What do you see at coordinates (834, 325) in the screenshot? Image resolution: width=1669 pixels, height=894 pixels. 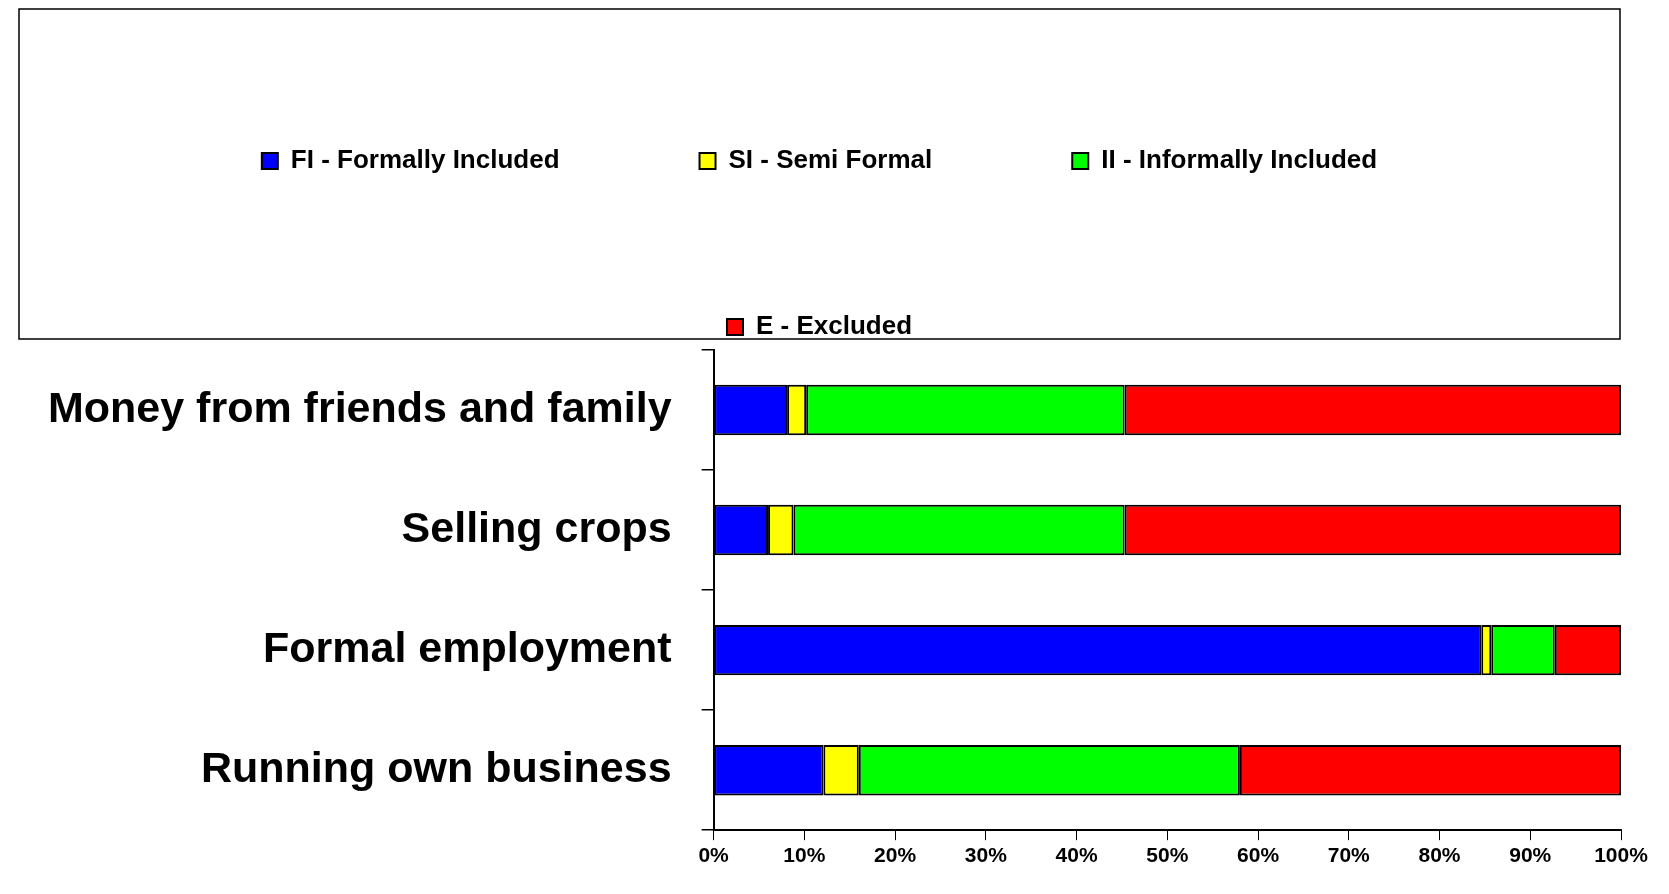 I see `legend-label: E - Excluded` at bounding box center [834, 325].